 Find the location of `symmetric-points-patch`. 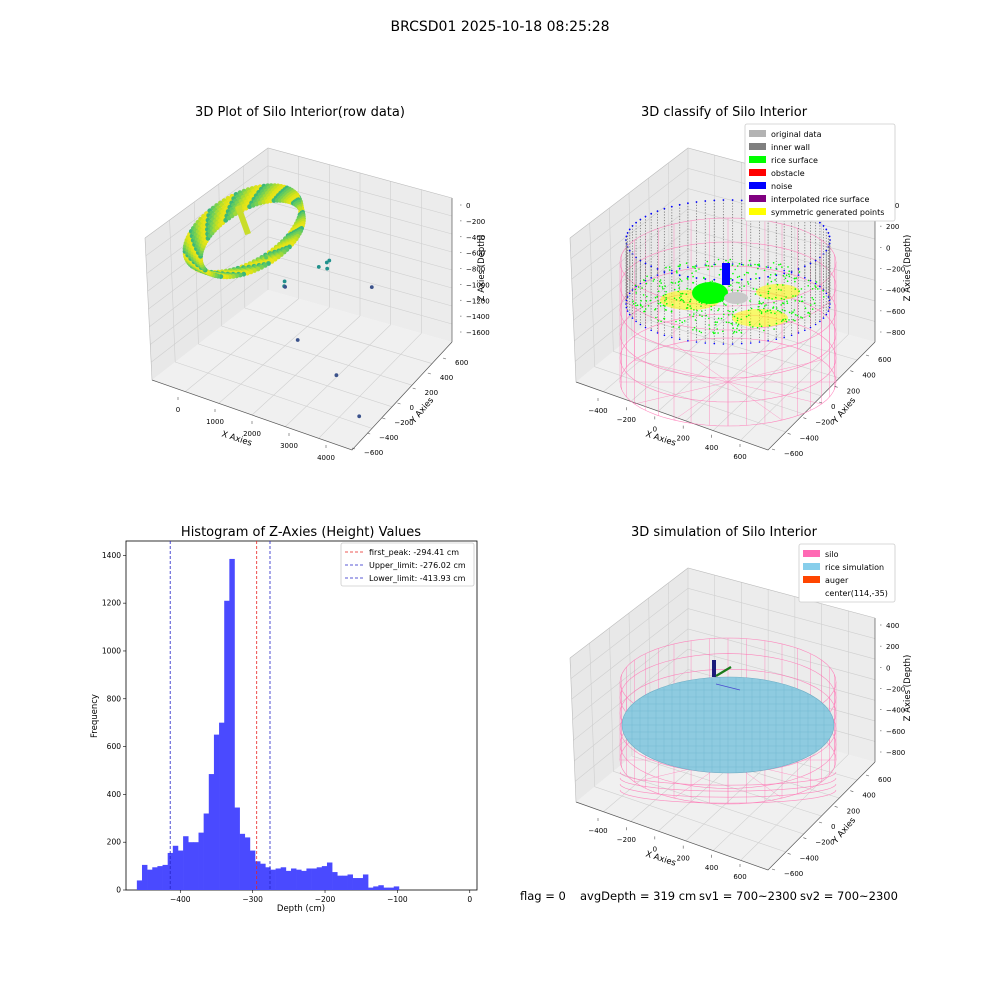

symmetric-points-patch is located at coordinates (778, 292).